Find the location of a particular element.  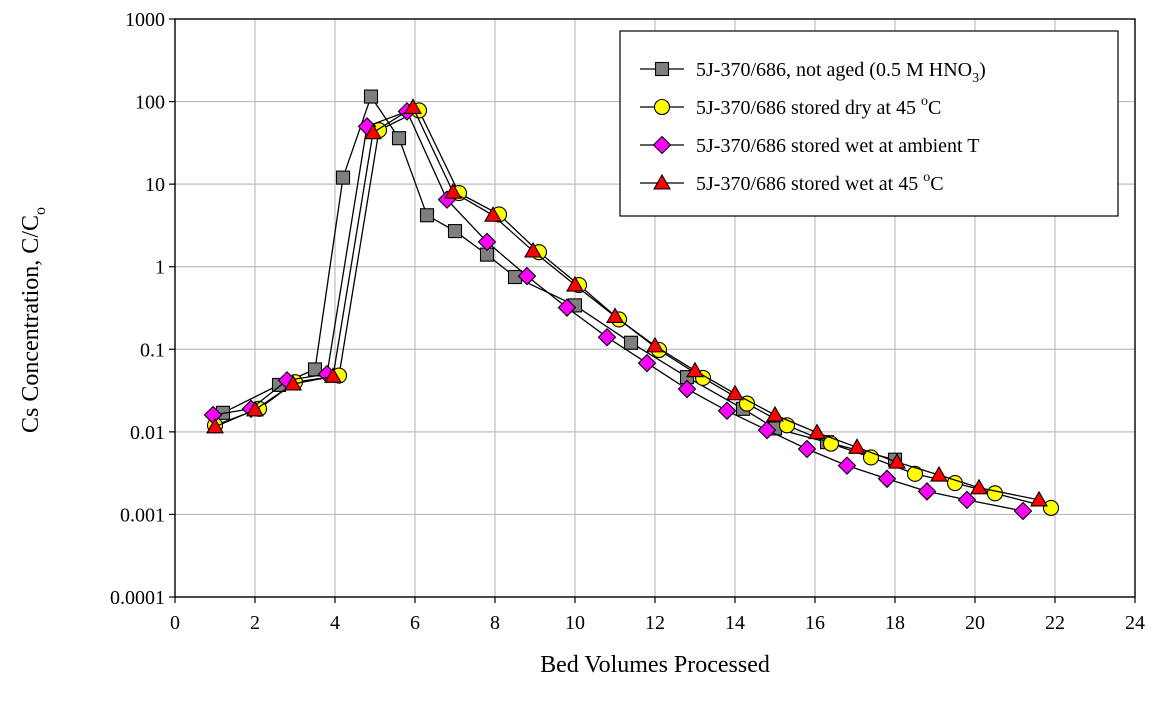

legend-item: 5J-370/686, not aged (0.5 M HNO3) is located at coordinates (813, 72).